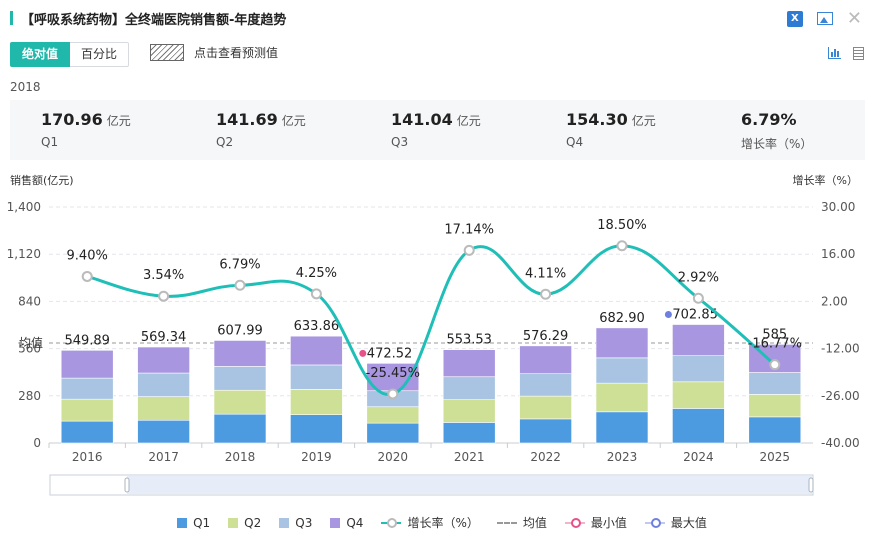 The image size is (884, 548). What do you see at coordinates (400, 142) in the screenshot?
I see `summary-label: Q3` at bounding box center [400, 142].